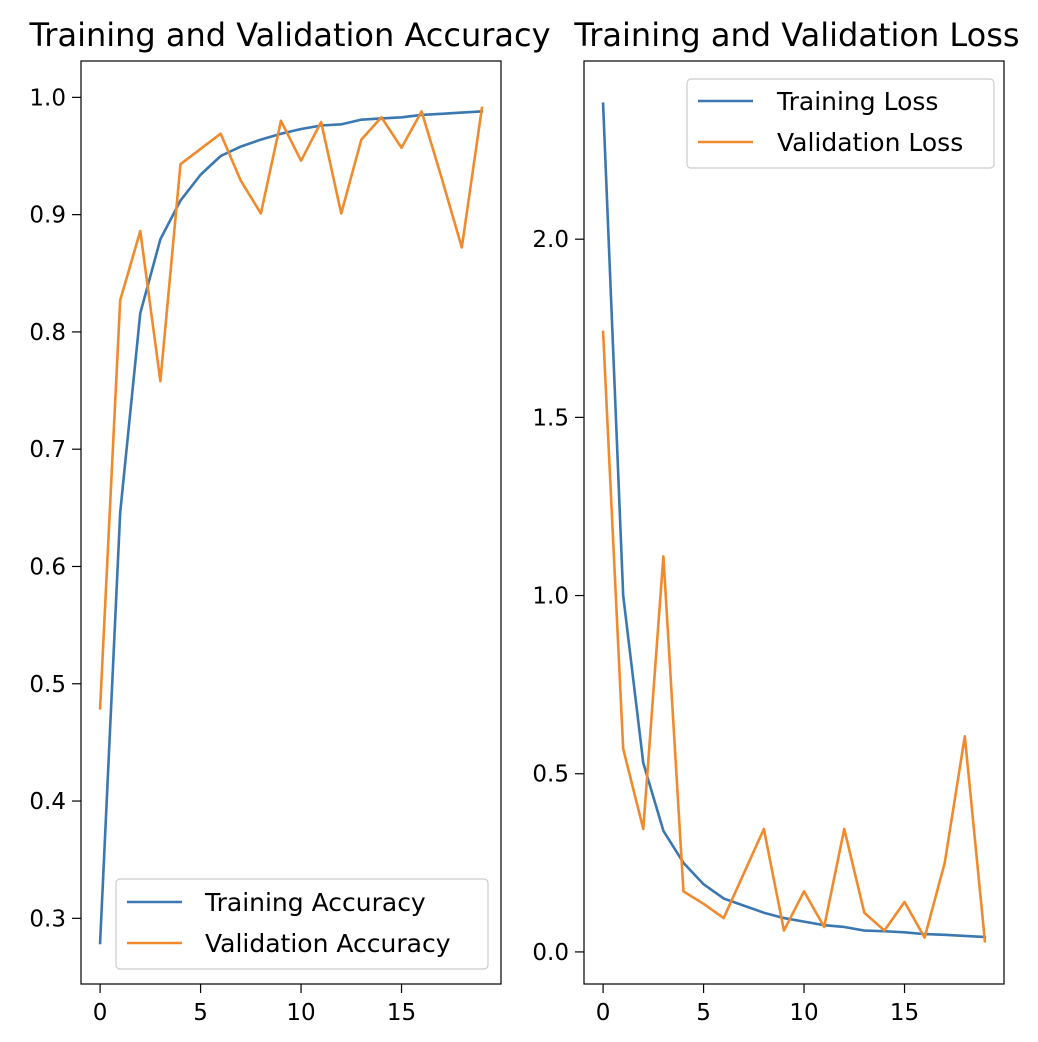  What do you see at coordinates (904, 1013) in the screenshot?
I see `loss-x-tick-label: 15` at bounding box center [904, 1013].